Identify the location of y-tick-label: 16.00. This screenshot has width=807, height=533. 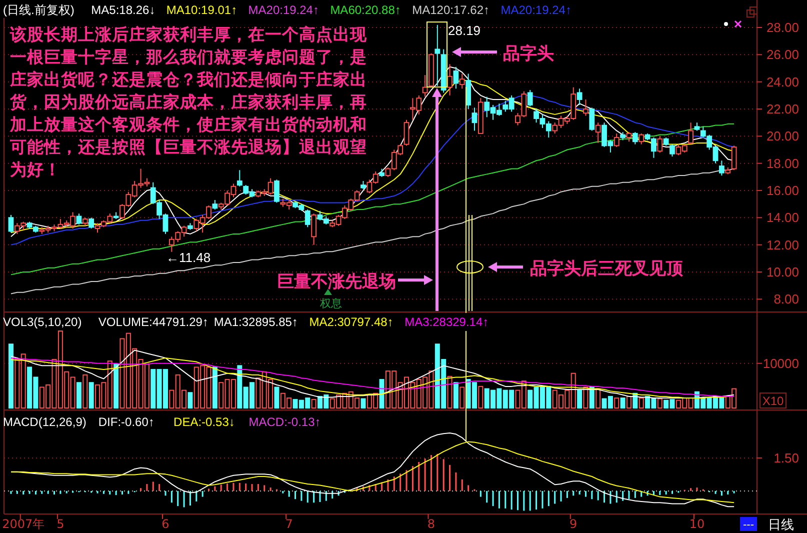
(782, 190).